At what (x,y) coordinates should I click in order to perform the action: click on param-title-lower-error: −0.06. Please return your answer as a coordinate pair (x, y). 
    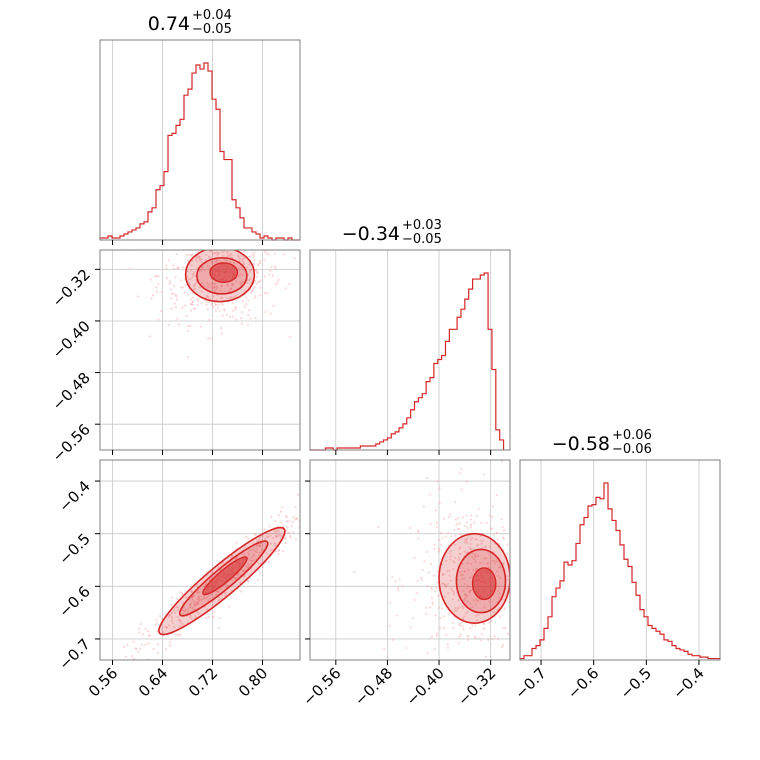
    Looking at the image, I should click on (632, 449).